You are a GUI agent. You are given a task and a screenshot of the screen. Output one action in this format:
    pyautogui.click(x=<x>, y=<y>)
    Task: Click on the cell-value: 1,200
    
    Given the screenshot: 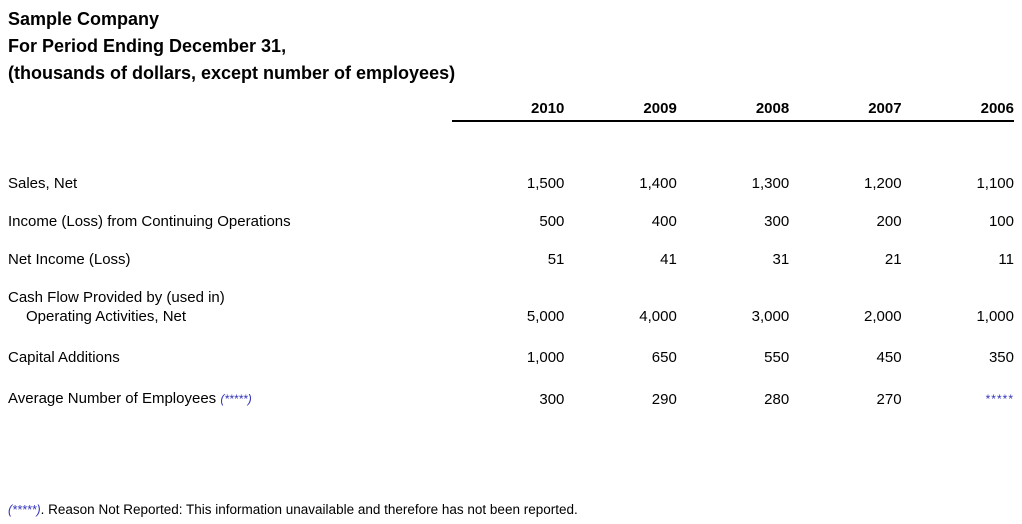 What is the action you would take?
    pyautogui.click(x=883, y=183)
    